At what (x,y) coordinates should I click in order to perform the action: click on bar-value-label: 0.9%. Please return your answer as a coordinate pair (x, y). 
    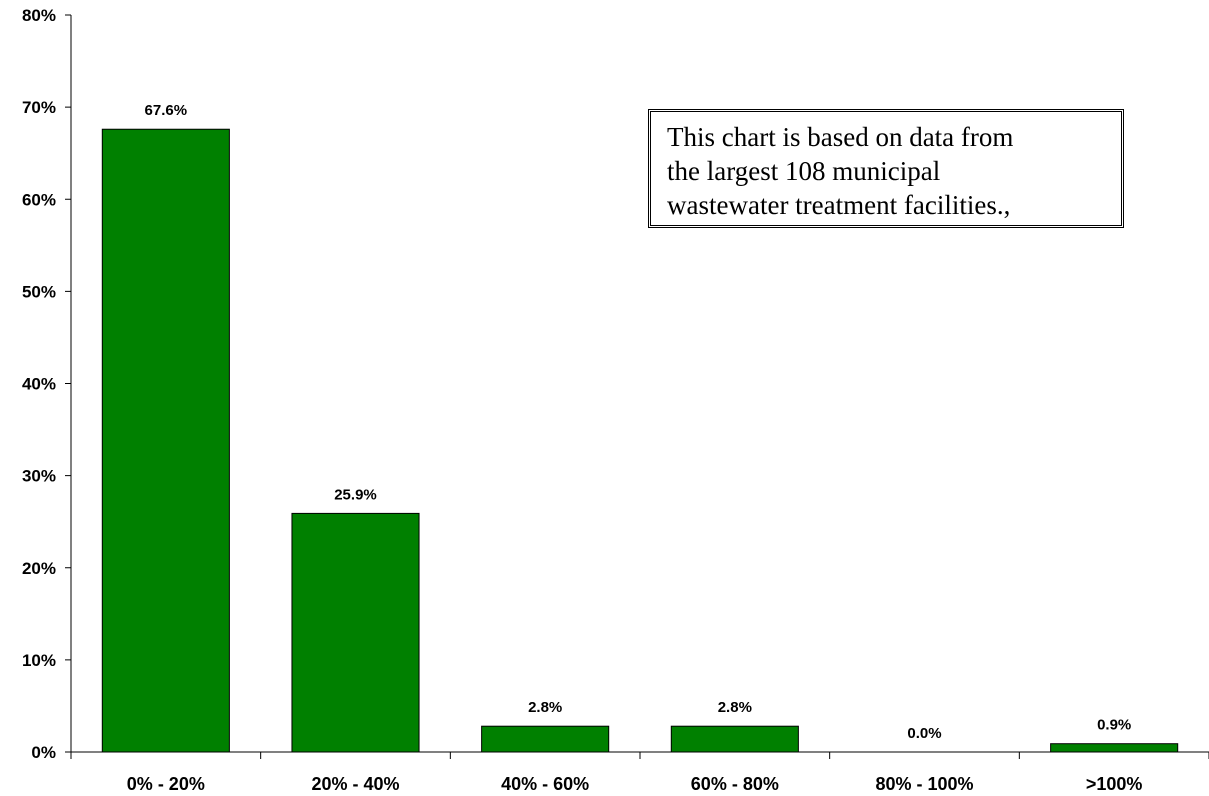
    Looking at the image, I should click on (1114, 725).